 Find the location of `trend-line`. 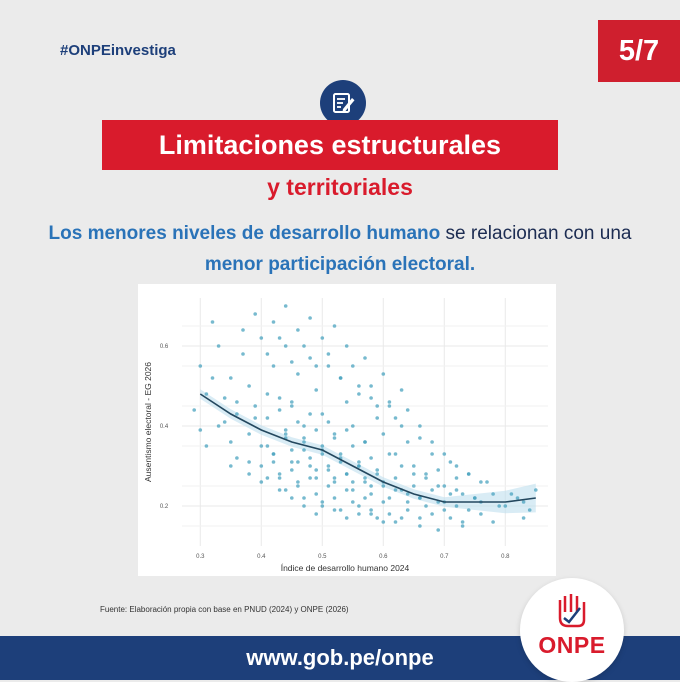

trend-line is located at coordinates (367, 448).